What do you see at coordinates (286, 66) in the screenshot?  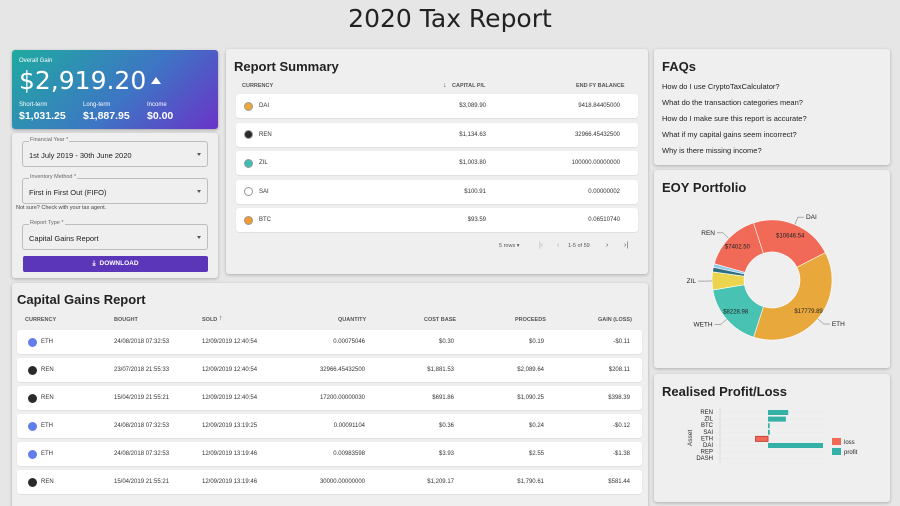 I see `report-summary-title: Report Summary` at bounding box center [286, 66].